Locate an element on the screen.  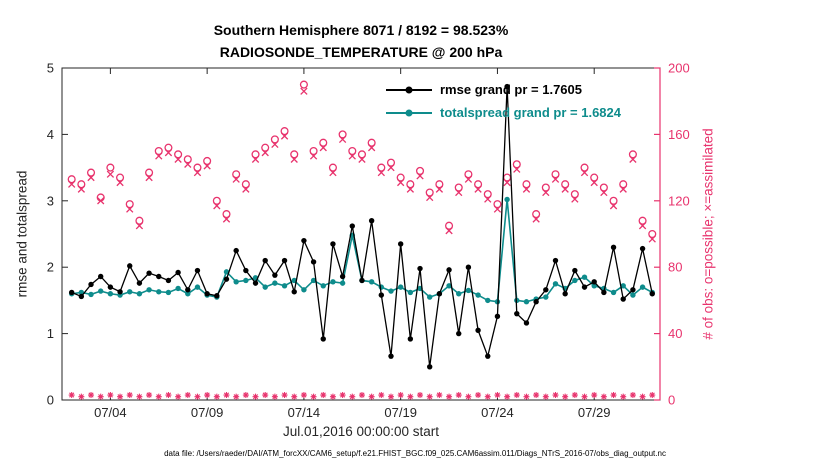
svg-text: 5 is located at coordinates (50, 68).